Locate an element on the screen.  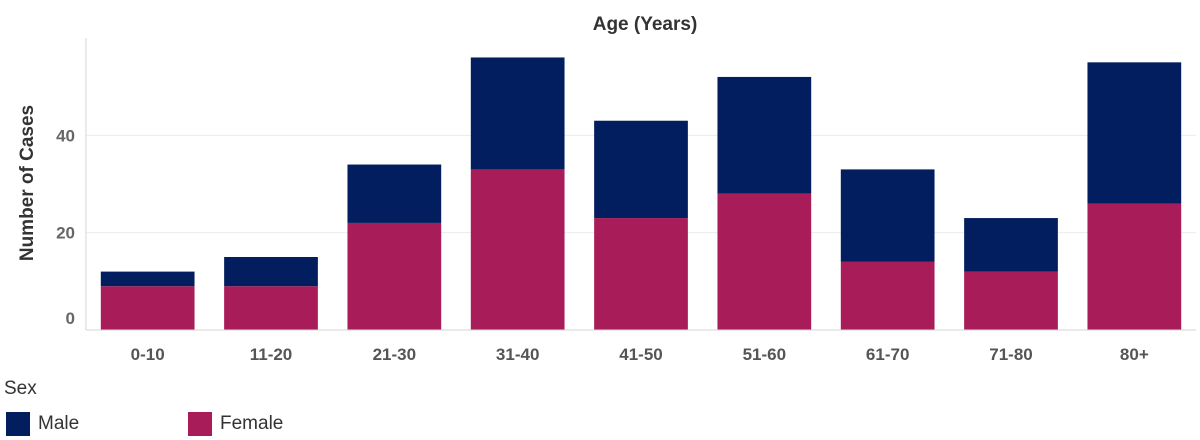
legend-label-male: Male is located at coordinates (59, 423).